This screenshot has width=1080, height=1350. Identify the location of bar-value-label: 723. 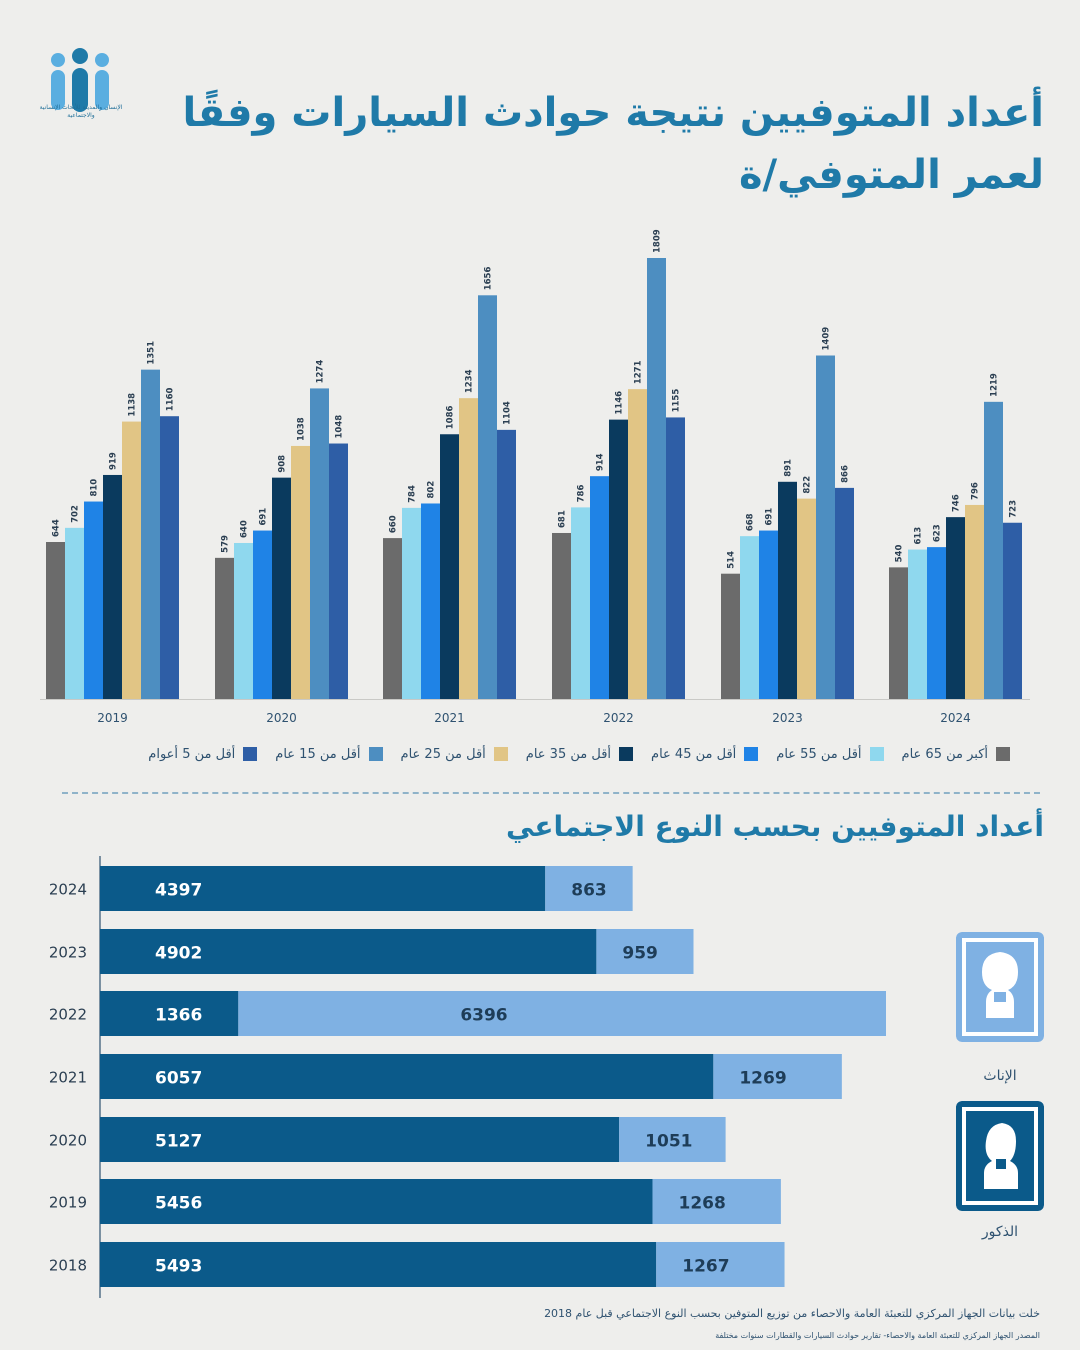
(1014, 509).